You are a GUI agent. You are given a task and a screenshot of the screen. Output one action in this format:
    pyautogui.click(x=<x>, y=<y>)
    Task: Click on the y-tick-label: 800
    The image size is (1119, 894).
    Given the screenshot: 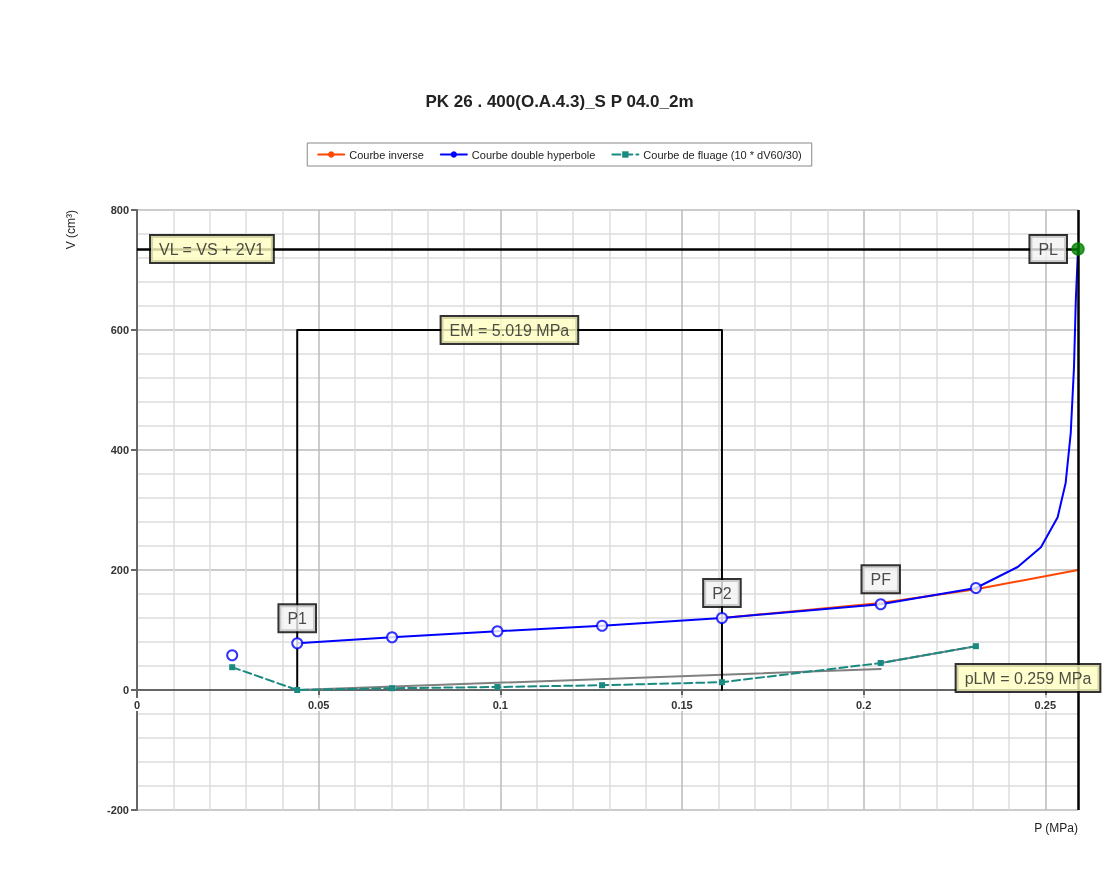 What is the action you would take?
    pyautogui.click(x=119, y=210)
    